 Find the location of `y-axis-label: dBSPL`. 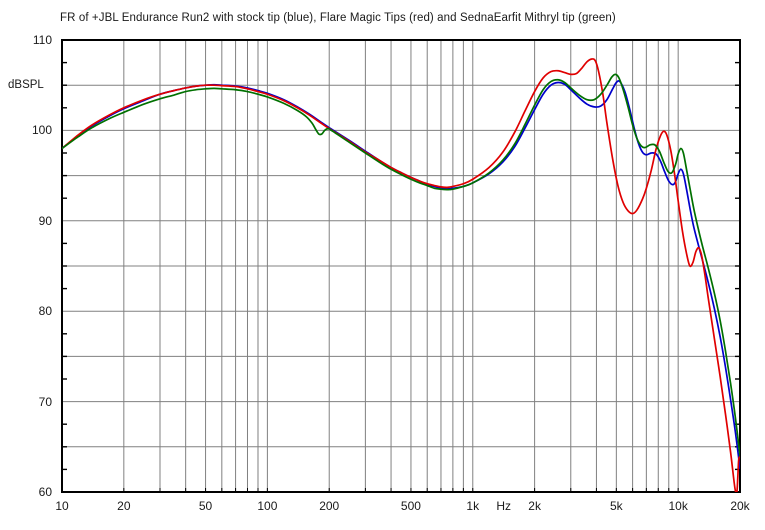

y-axis-label: dBSPL is located at coordinates (26, 85).